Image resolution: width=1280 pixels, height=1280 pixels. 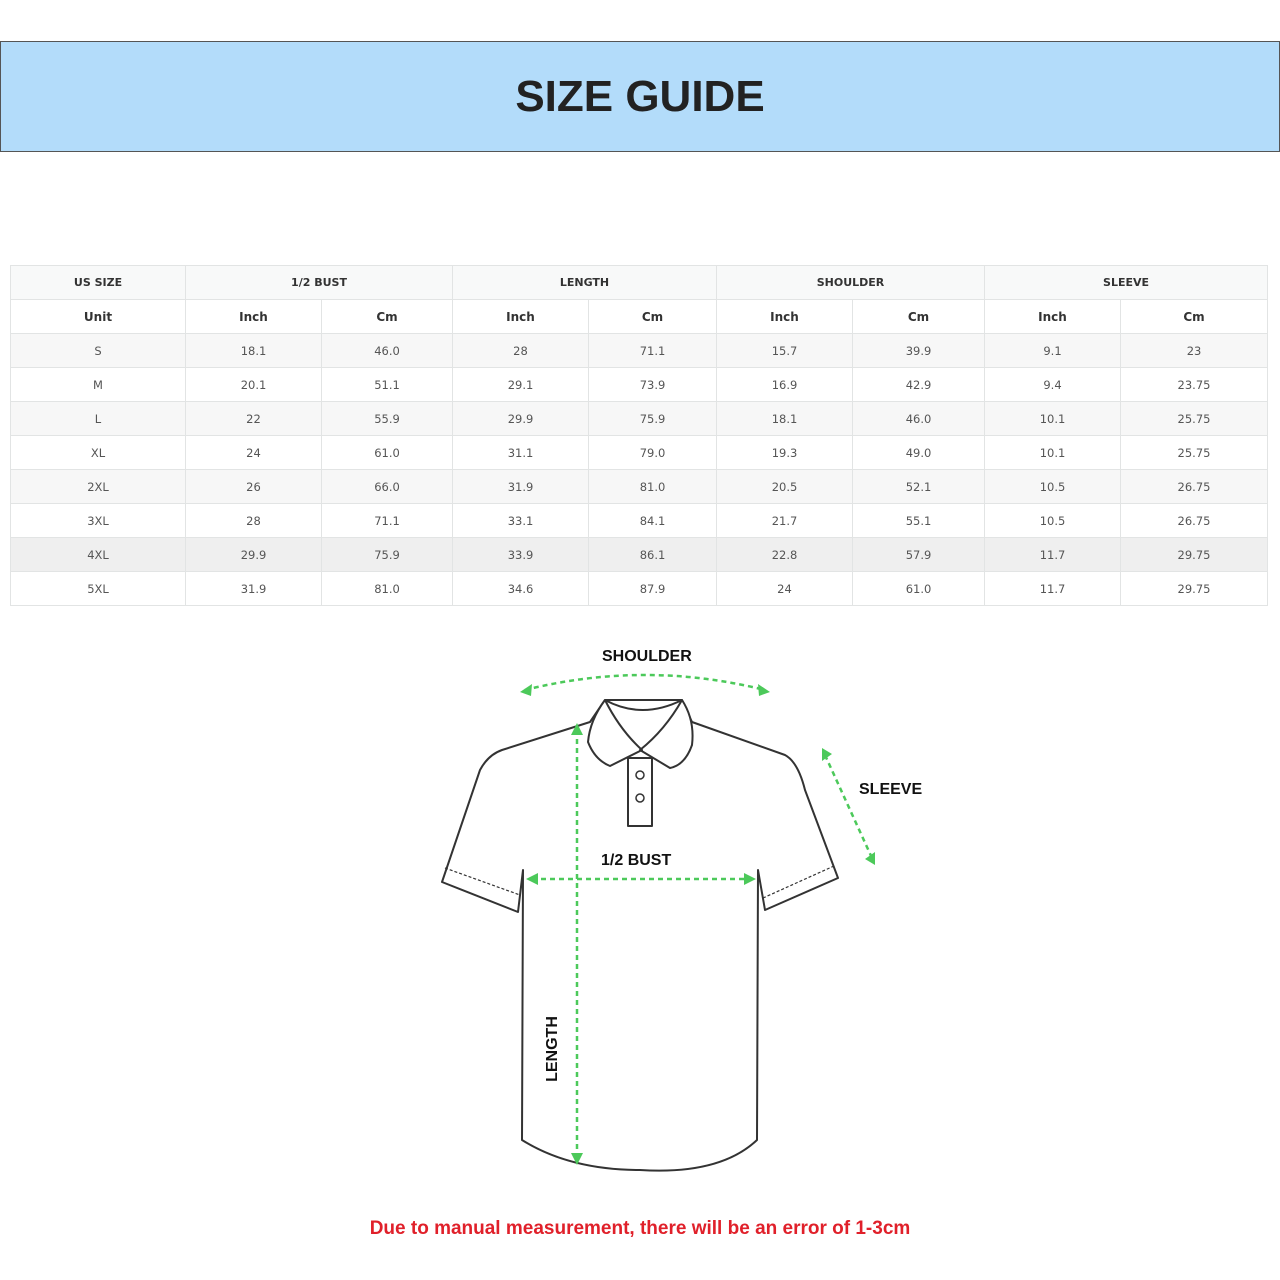 I want to click on value-cell: 86.1, so click(x=652, y=554).